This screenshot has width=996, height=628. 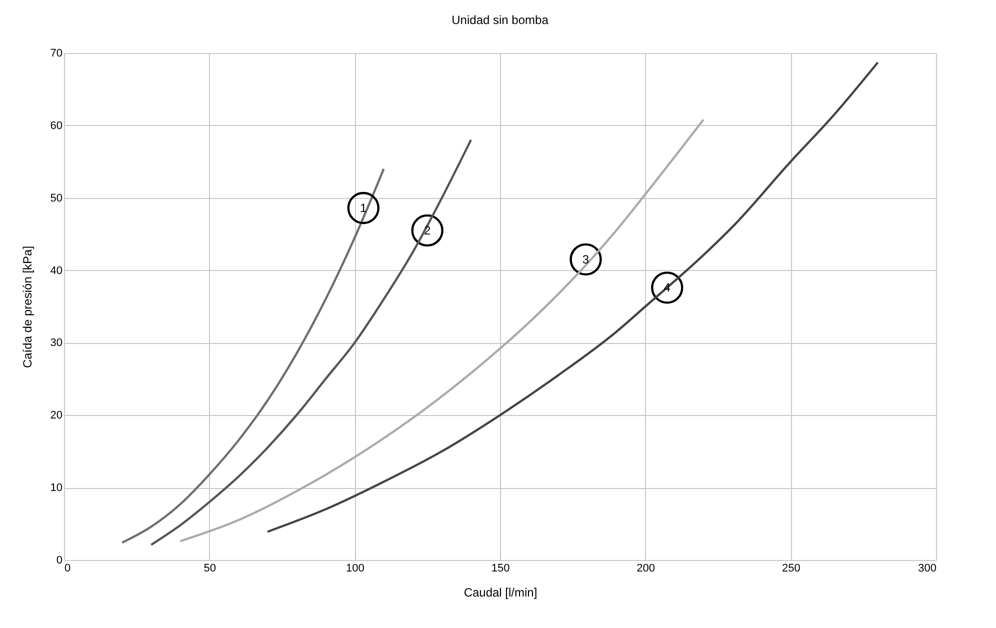 I want to click on x-axis-title: Caudal [l/min], so click(x=501, y=593).